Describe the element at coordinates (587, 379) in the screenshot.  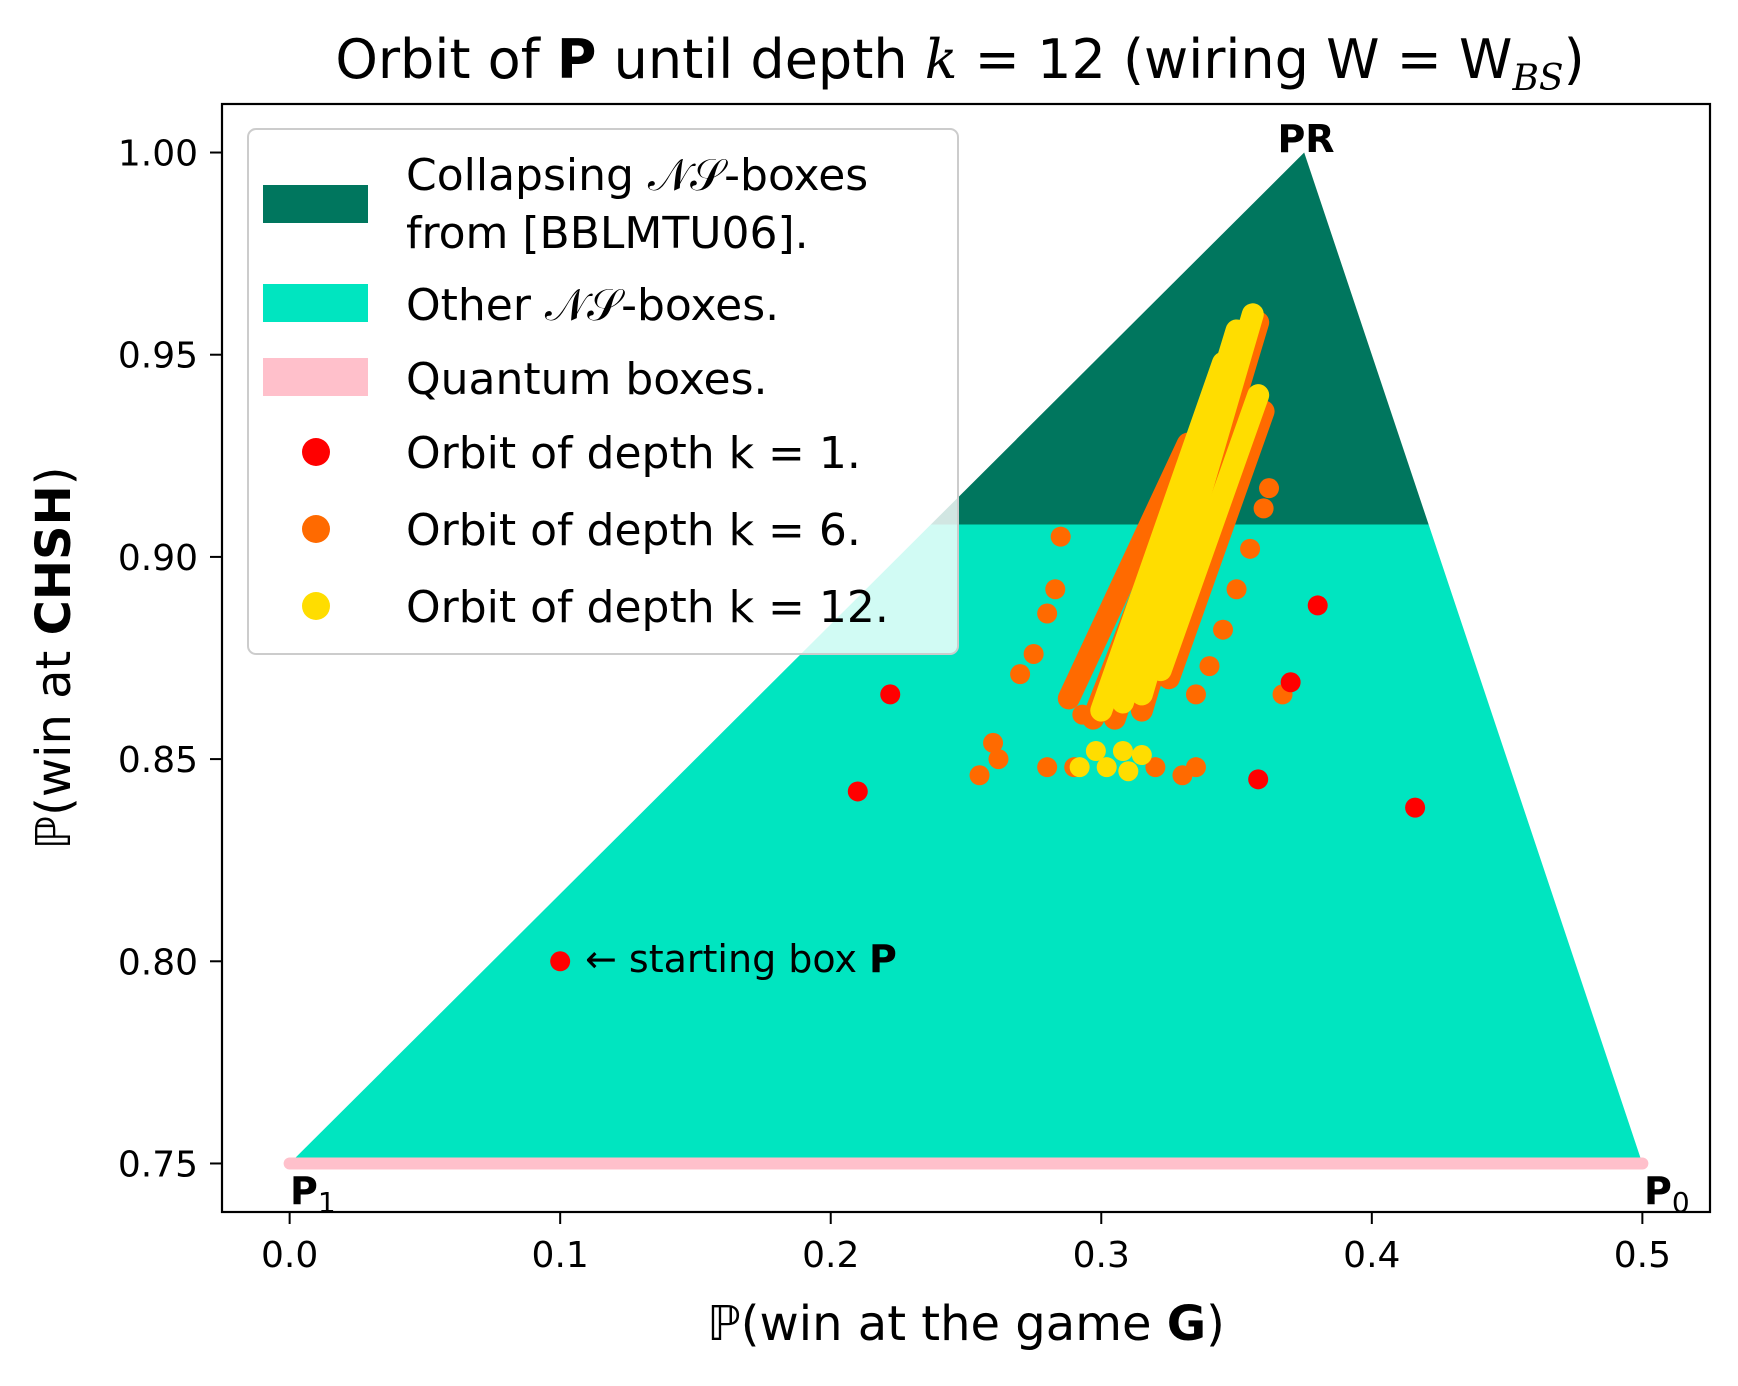
I see `legend-label-quantum: Quantum boxes.` at that location.